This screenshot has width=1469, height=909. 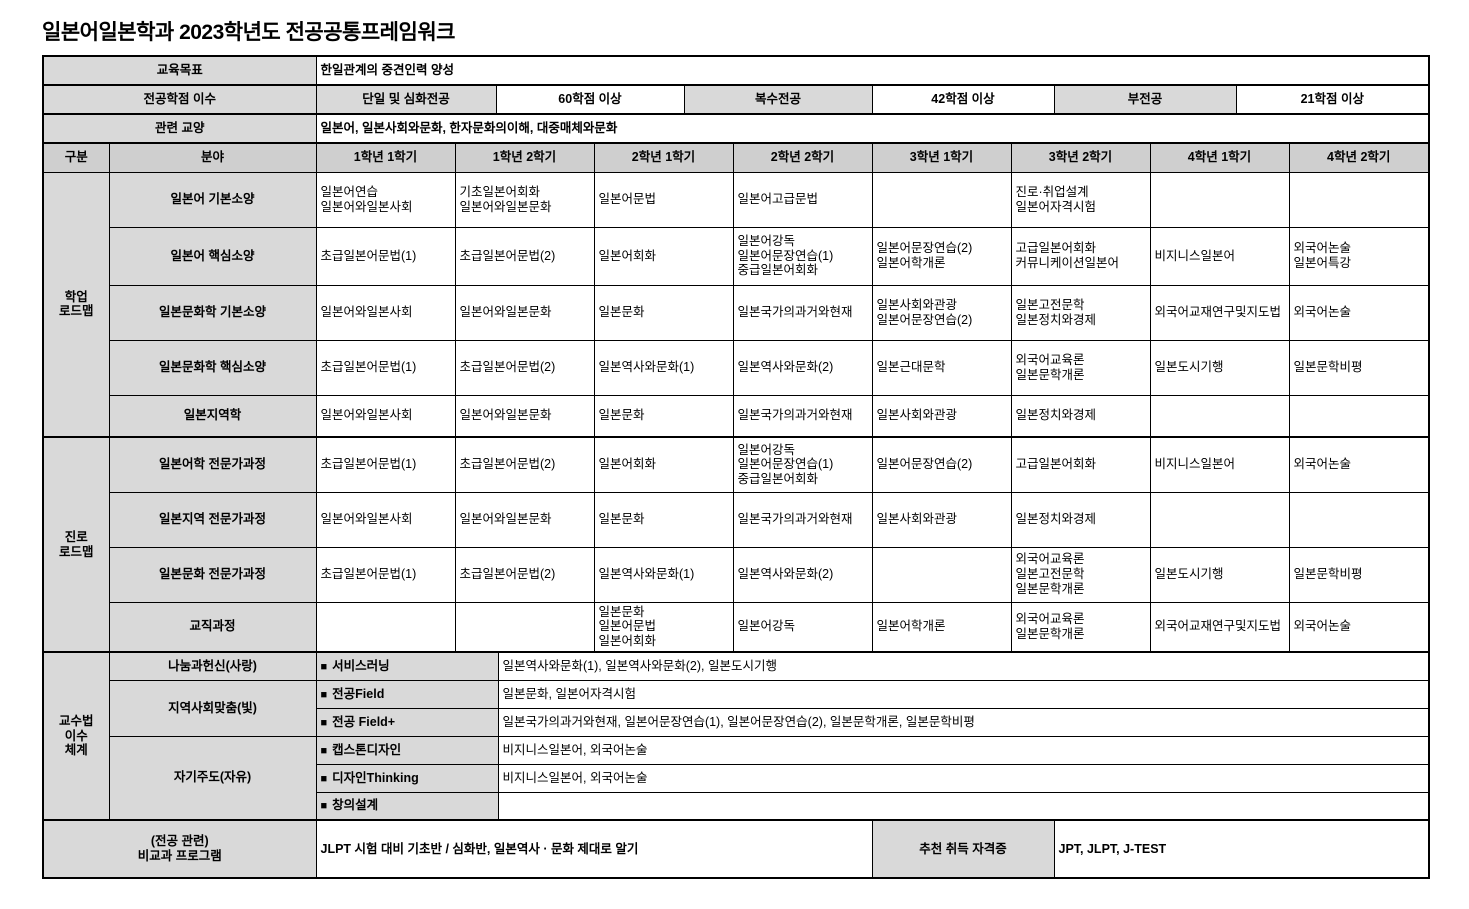 What do you see at coordinates (1145, 99) in the screenshot?
I see `credit-type-cell: 부전공` at bounding box center [1145, 99].